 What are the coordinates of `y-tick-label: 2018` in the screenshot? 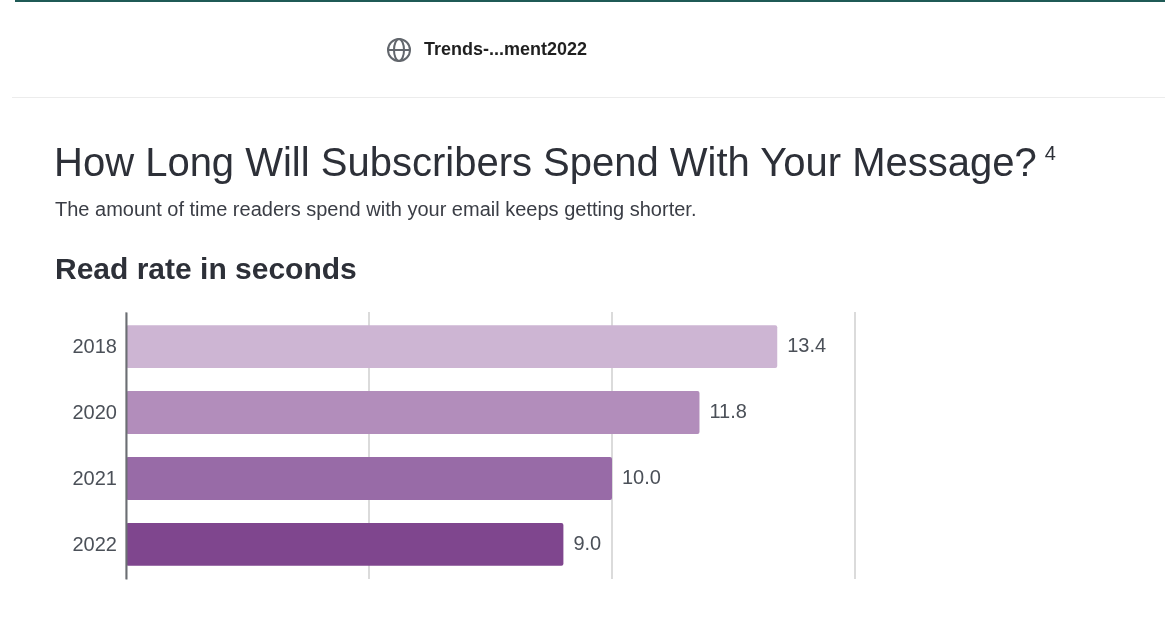 It's located at (94, 346).